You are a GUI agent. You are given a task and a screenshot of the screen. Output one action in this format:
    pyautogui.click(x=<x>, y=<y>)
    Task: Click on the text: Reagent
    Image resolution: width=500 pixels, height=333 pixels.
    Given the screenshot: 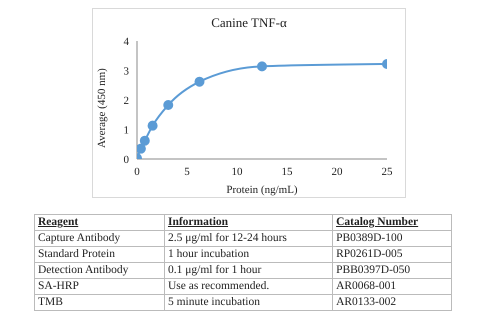 What is the action you would take?
    pyautogui.click(x=99, y=222)
    